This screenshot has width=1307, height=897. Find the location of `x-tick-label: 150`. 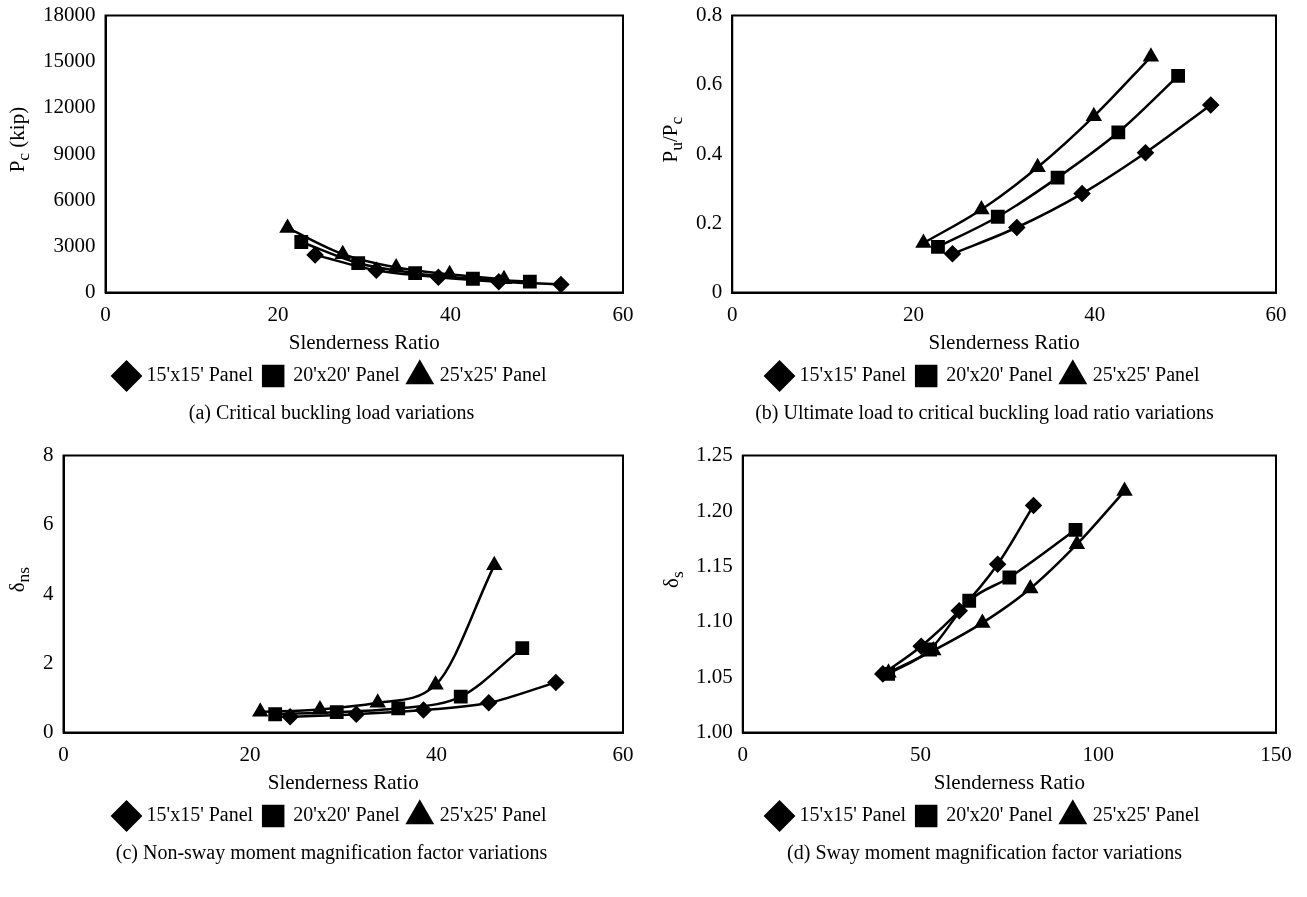

x-tick-label: 150 is located at coordinates (1276, 753).